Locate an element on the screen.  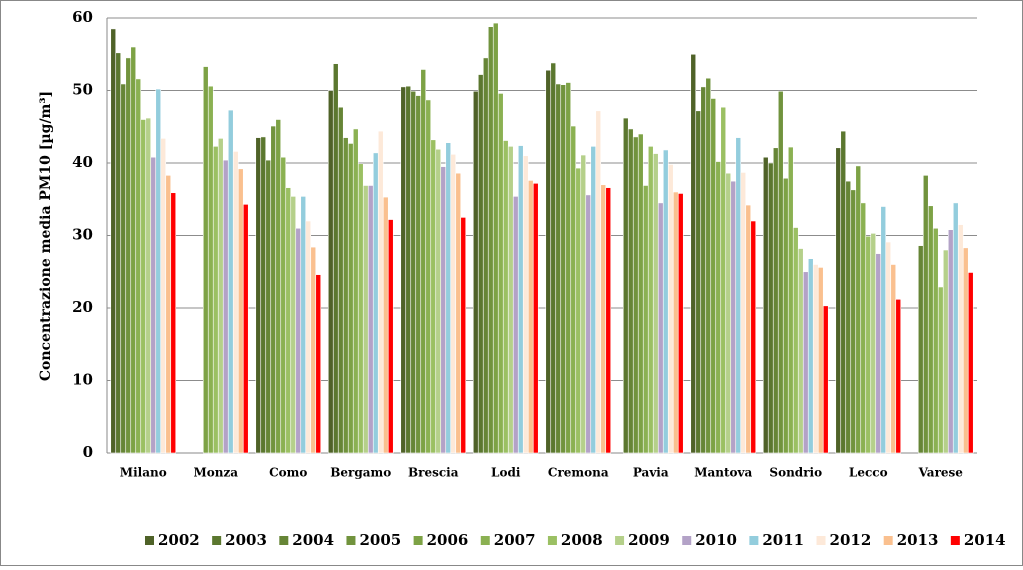
x-tick-label: Varese is located at coordinates (941, 473).